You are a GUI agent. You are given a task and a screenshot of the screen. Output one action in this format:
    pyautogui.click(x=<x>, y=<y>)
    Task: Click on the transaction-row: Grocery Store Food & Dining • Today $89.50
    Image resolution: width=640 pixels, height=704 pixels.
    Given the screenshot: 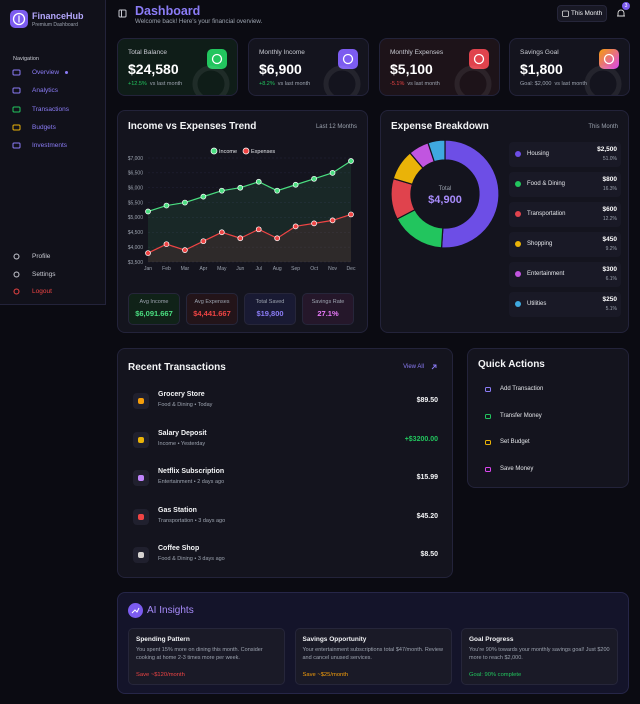 What is the action you would take?
    pyautogui.click(x=286, y=401)
    